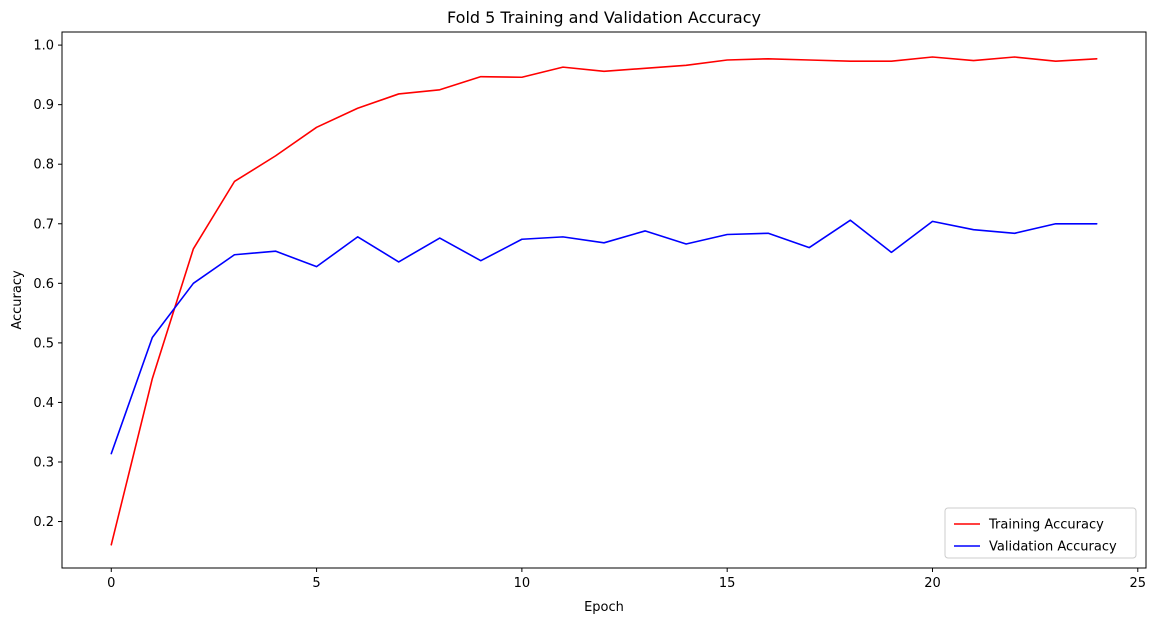  I want to click on y-tick-label: 0.4, so click(43, 403).